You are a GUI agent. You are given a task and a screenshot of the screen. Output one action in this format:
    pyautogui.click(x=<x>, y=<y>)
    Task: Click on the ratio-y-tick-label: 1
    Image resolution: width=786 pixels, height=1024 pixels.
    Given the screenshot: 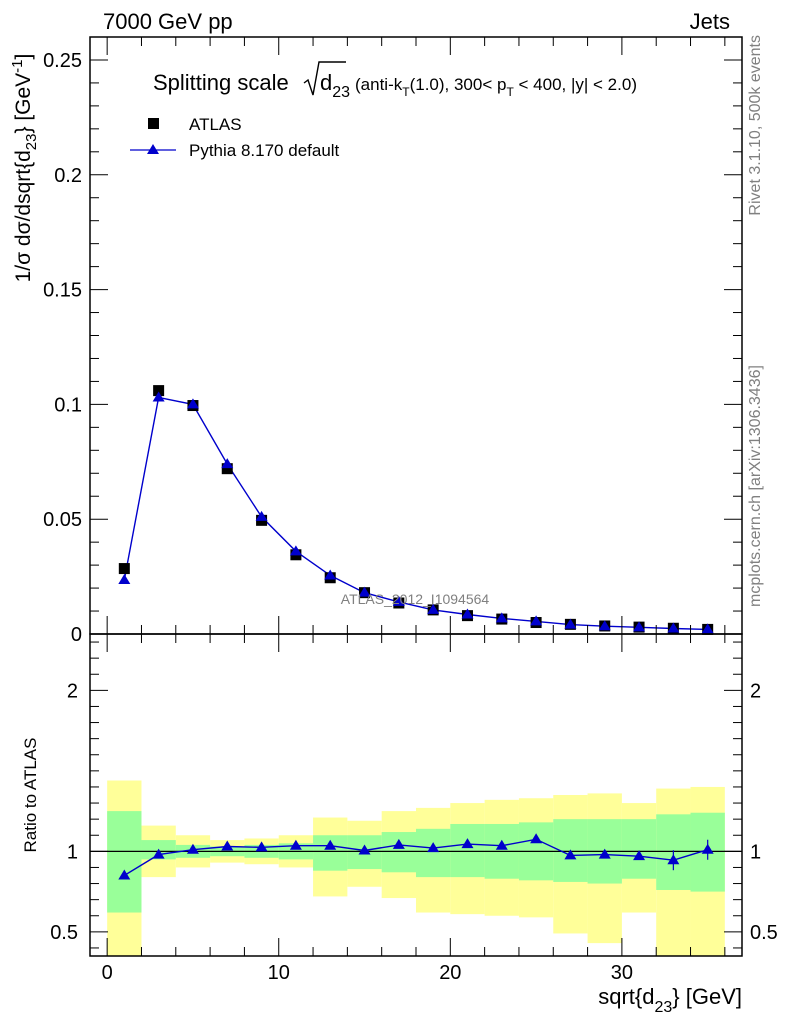 What is the action you would take?
    pyautogui.click(x=72, y=852)
    